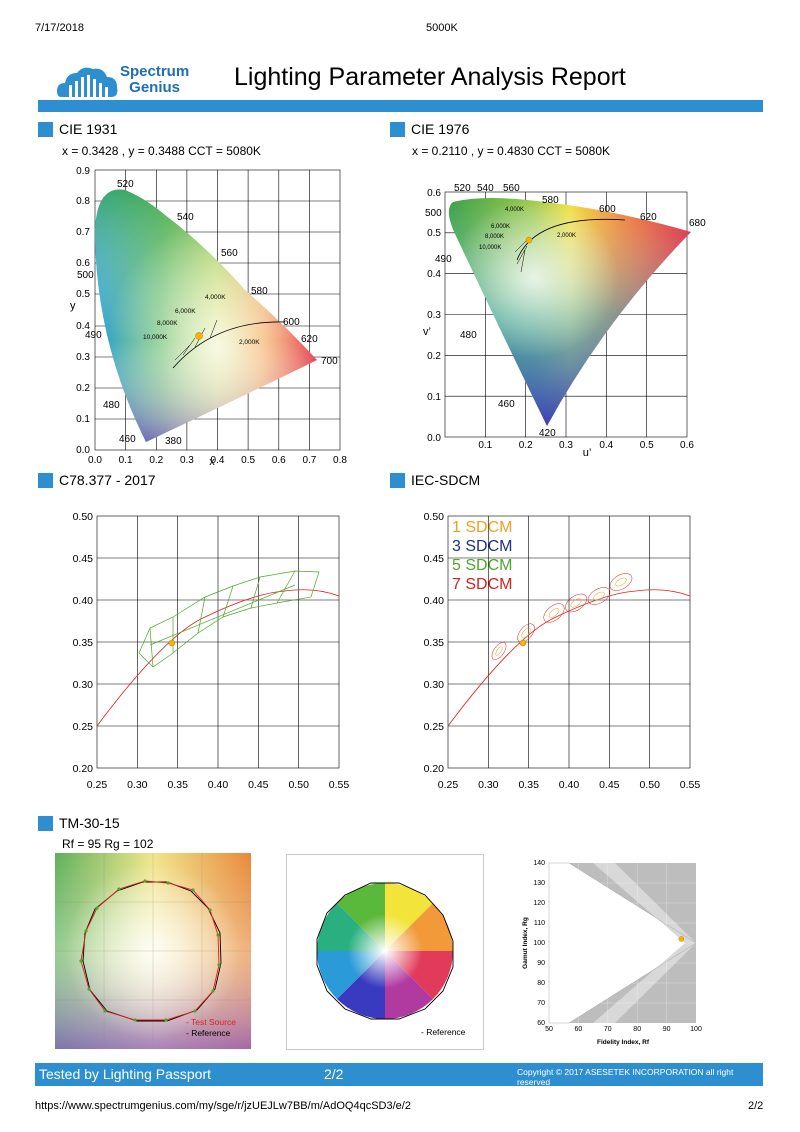  What do you see at coordinates (435, 480) in the screenshot?
I see `section-iec: IEC-SDCM` at bounding box center [435, 480].